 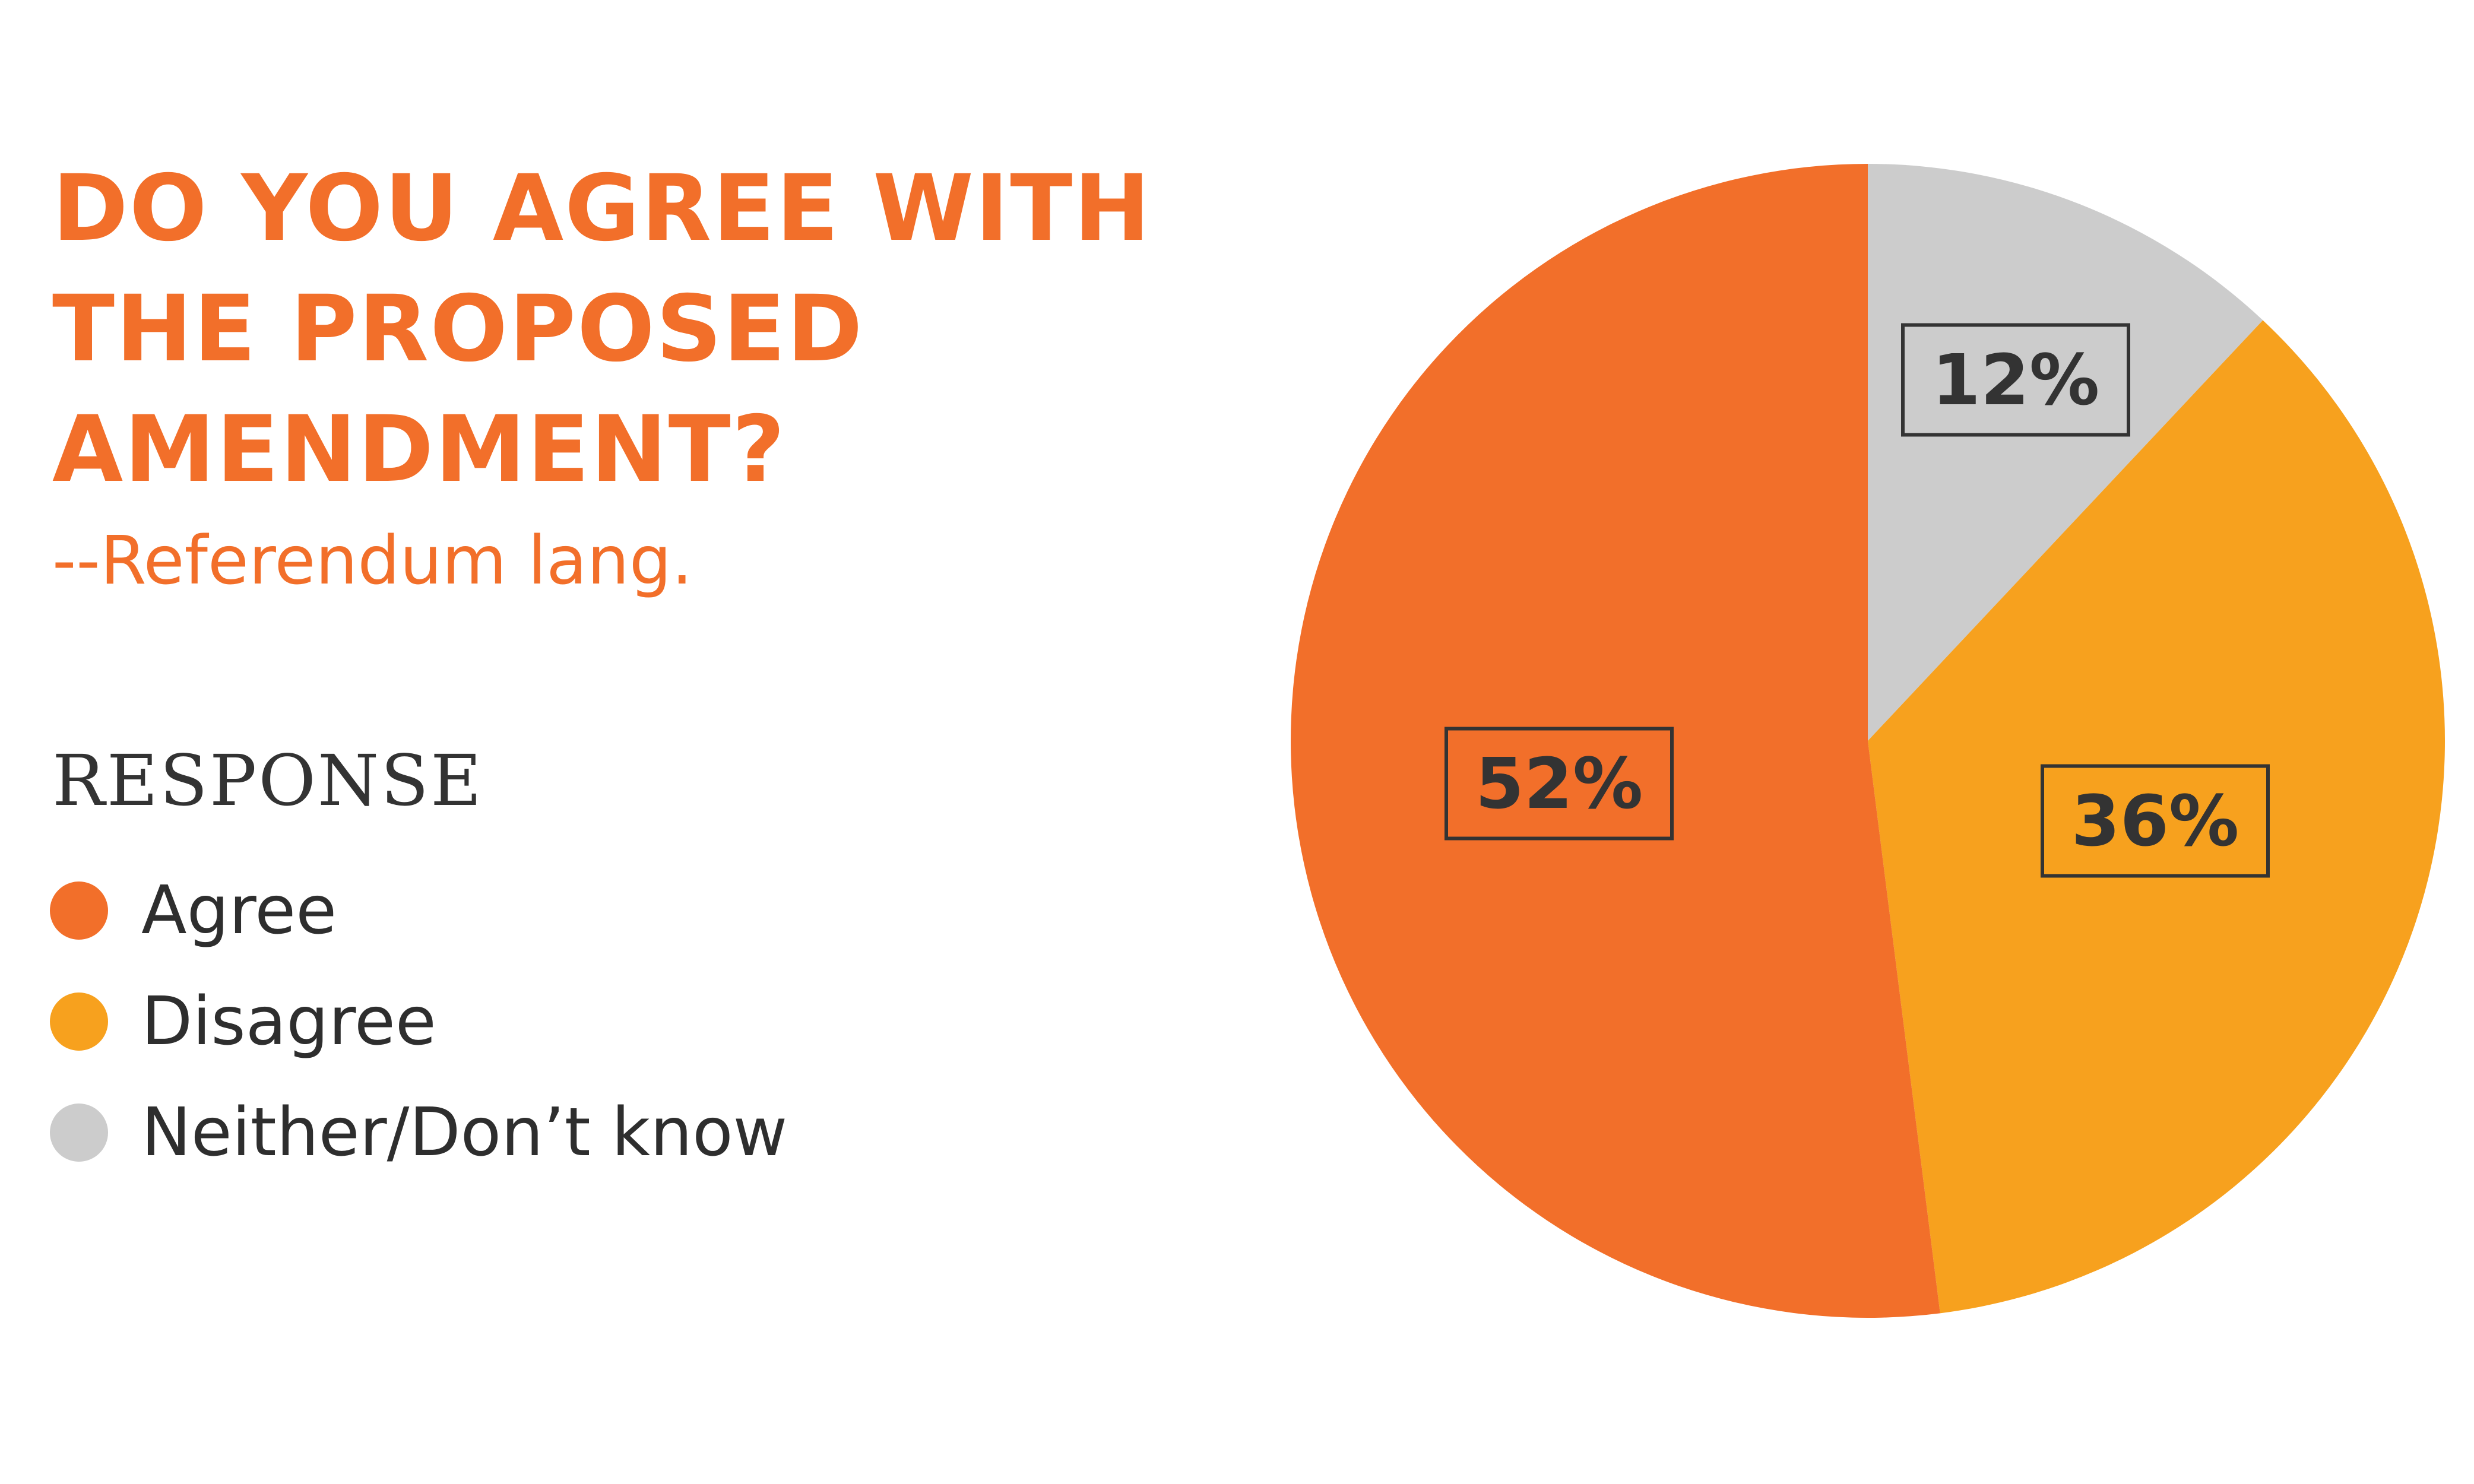 I want to click on chart-title-line-2: THE PROPOSED, so click(x=458, y=329).